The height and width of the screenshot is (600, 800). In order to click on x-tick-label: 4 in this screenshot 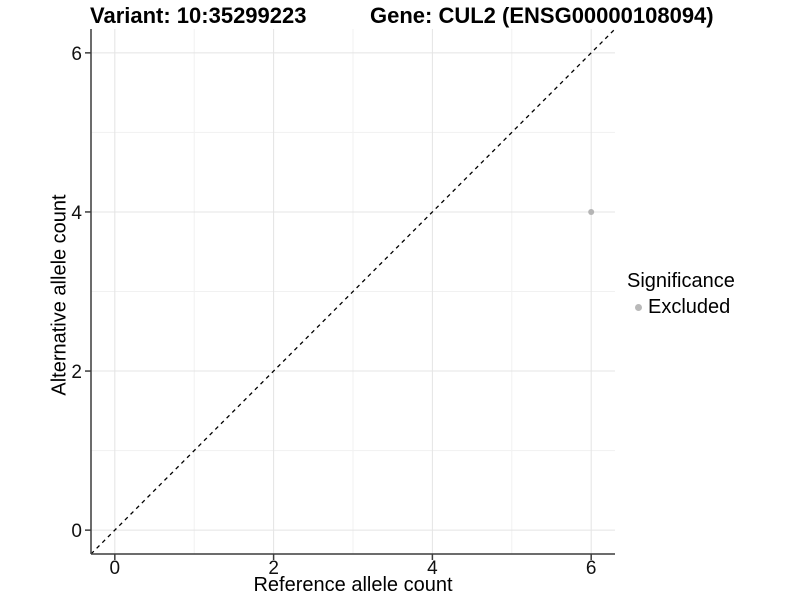, I will do `click(432, 568)`.